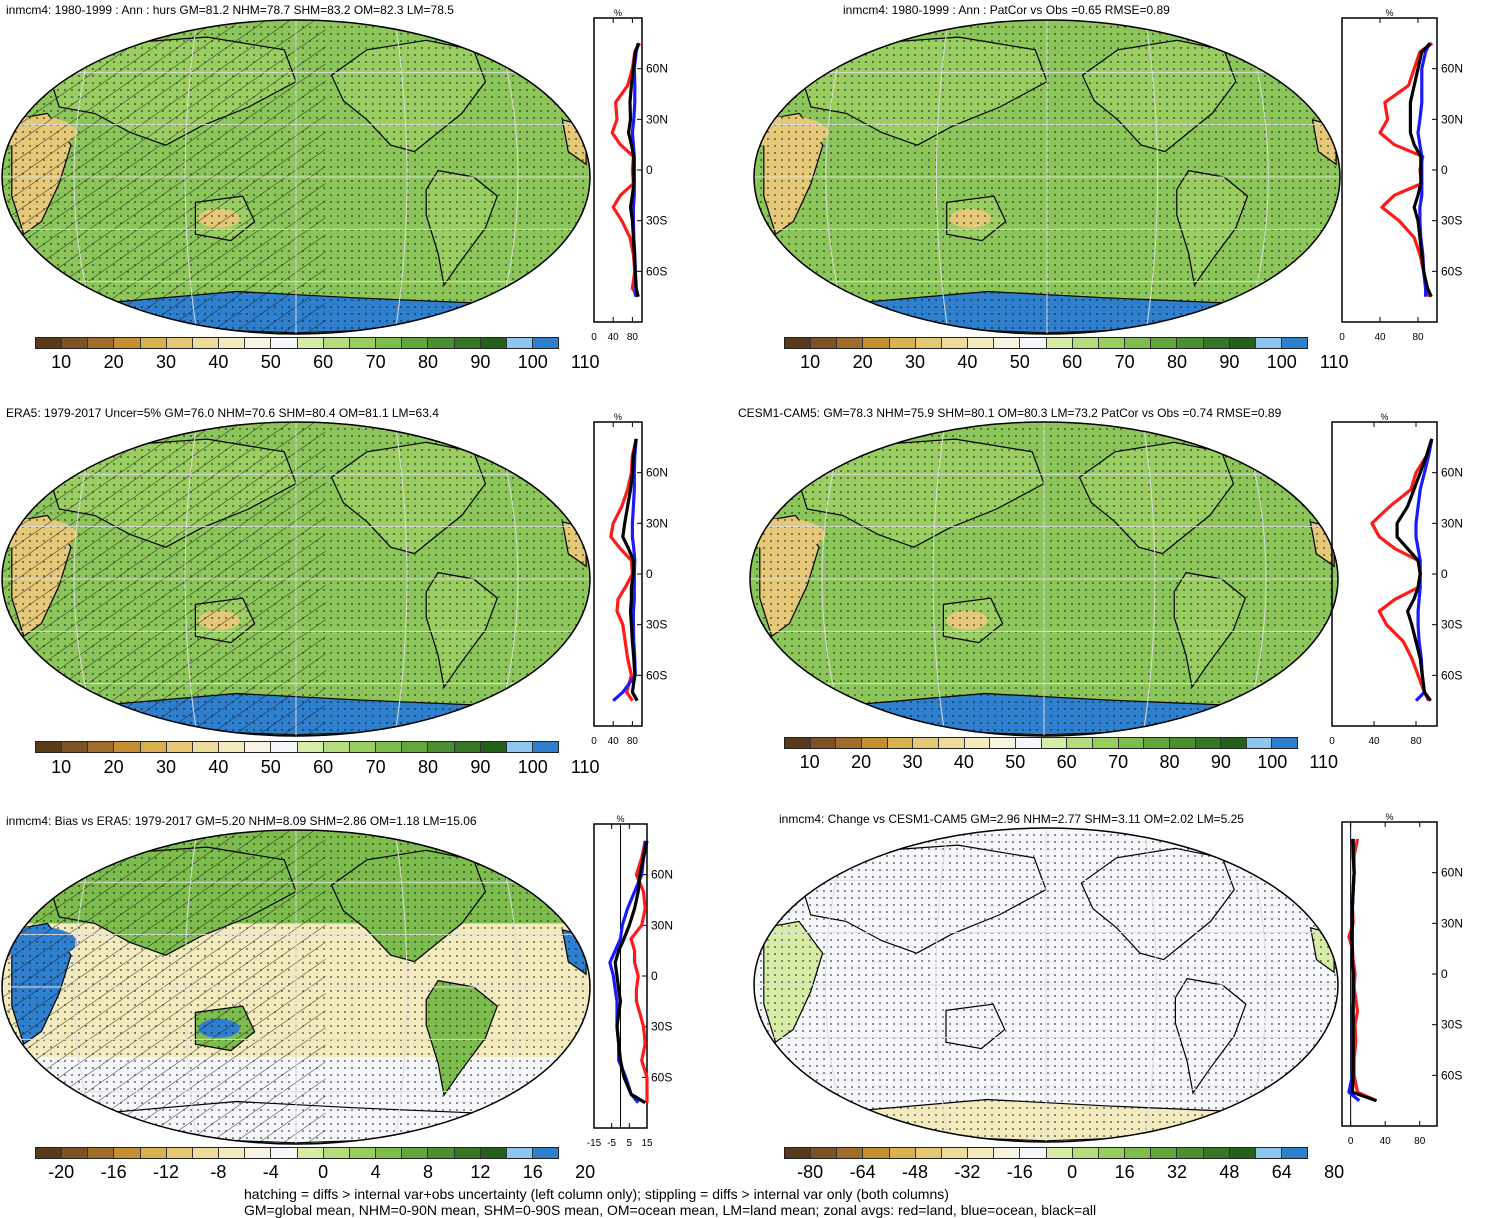 This screenshot has width=1485, height=1218. I want to click on colorbar-label: 10, so click(810, 362).